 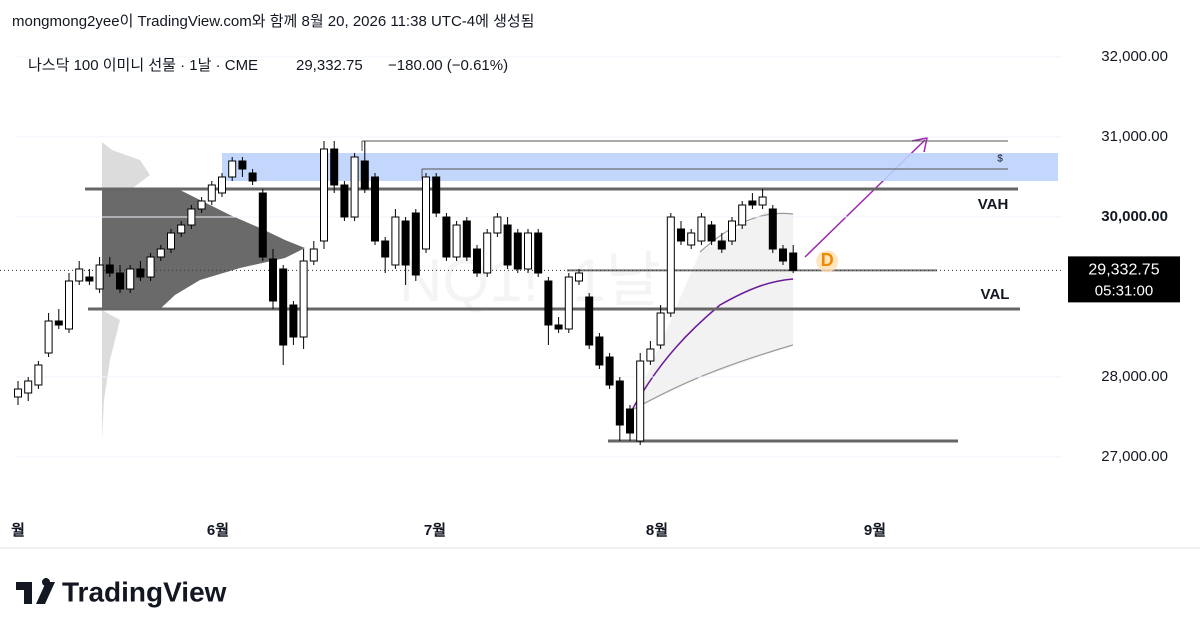 What do you see at coordinates (448, 65) in the screenshot?
I see `change: −180.00 (−0.61%)` at bounding box center [448, 65].